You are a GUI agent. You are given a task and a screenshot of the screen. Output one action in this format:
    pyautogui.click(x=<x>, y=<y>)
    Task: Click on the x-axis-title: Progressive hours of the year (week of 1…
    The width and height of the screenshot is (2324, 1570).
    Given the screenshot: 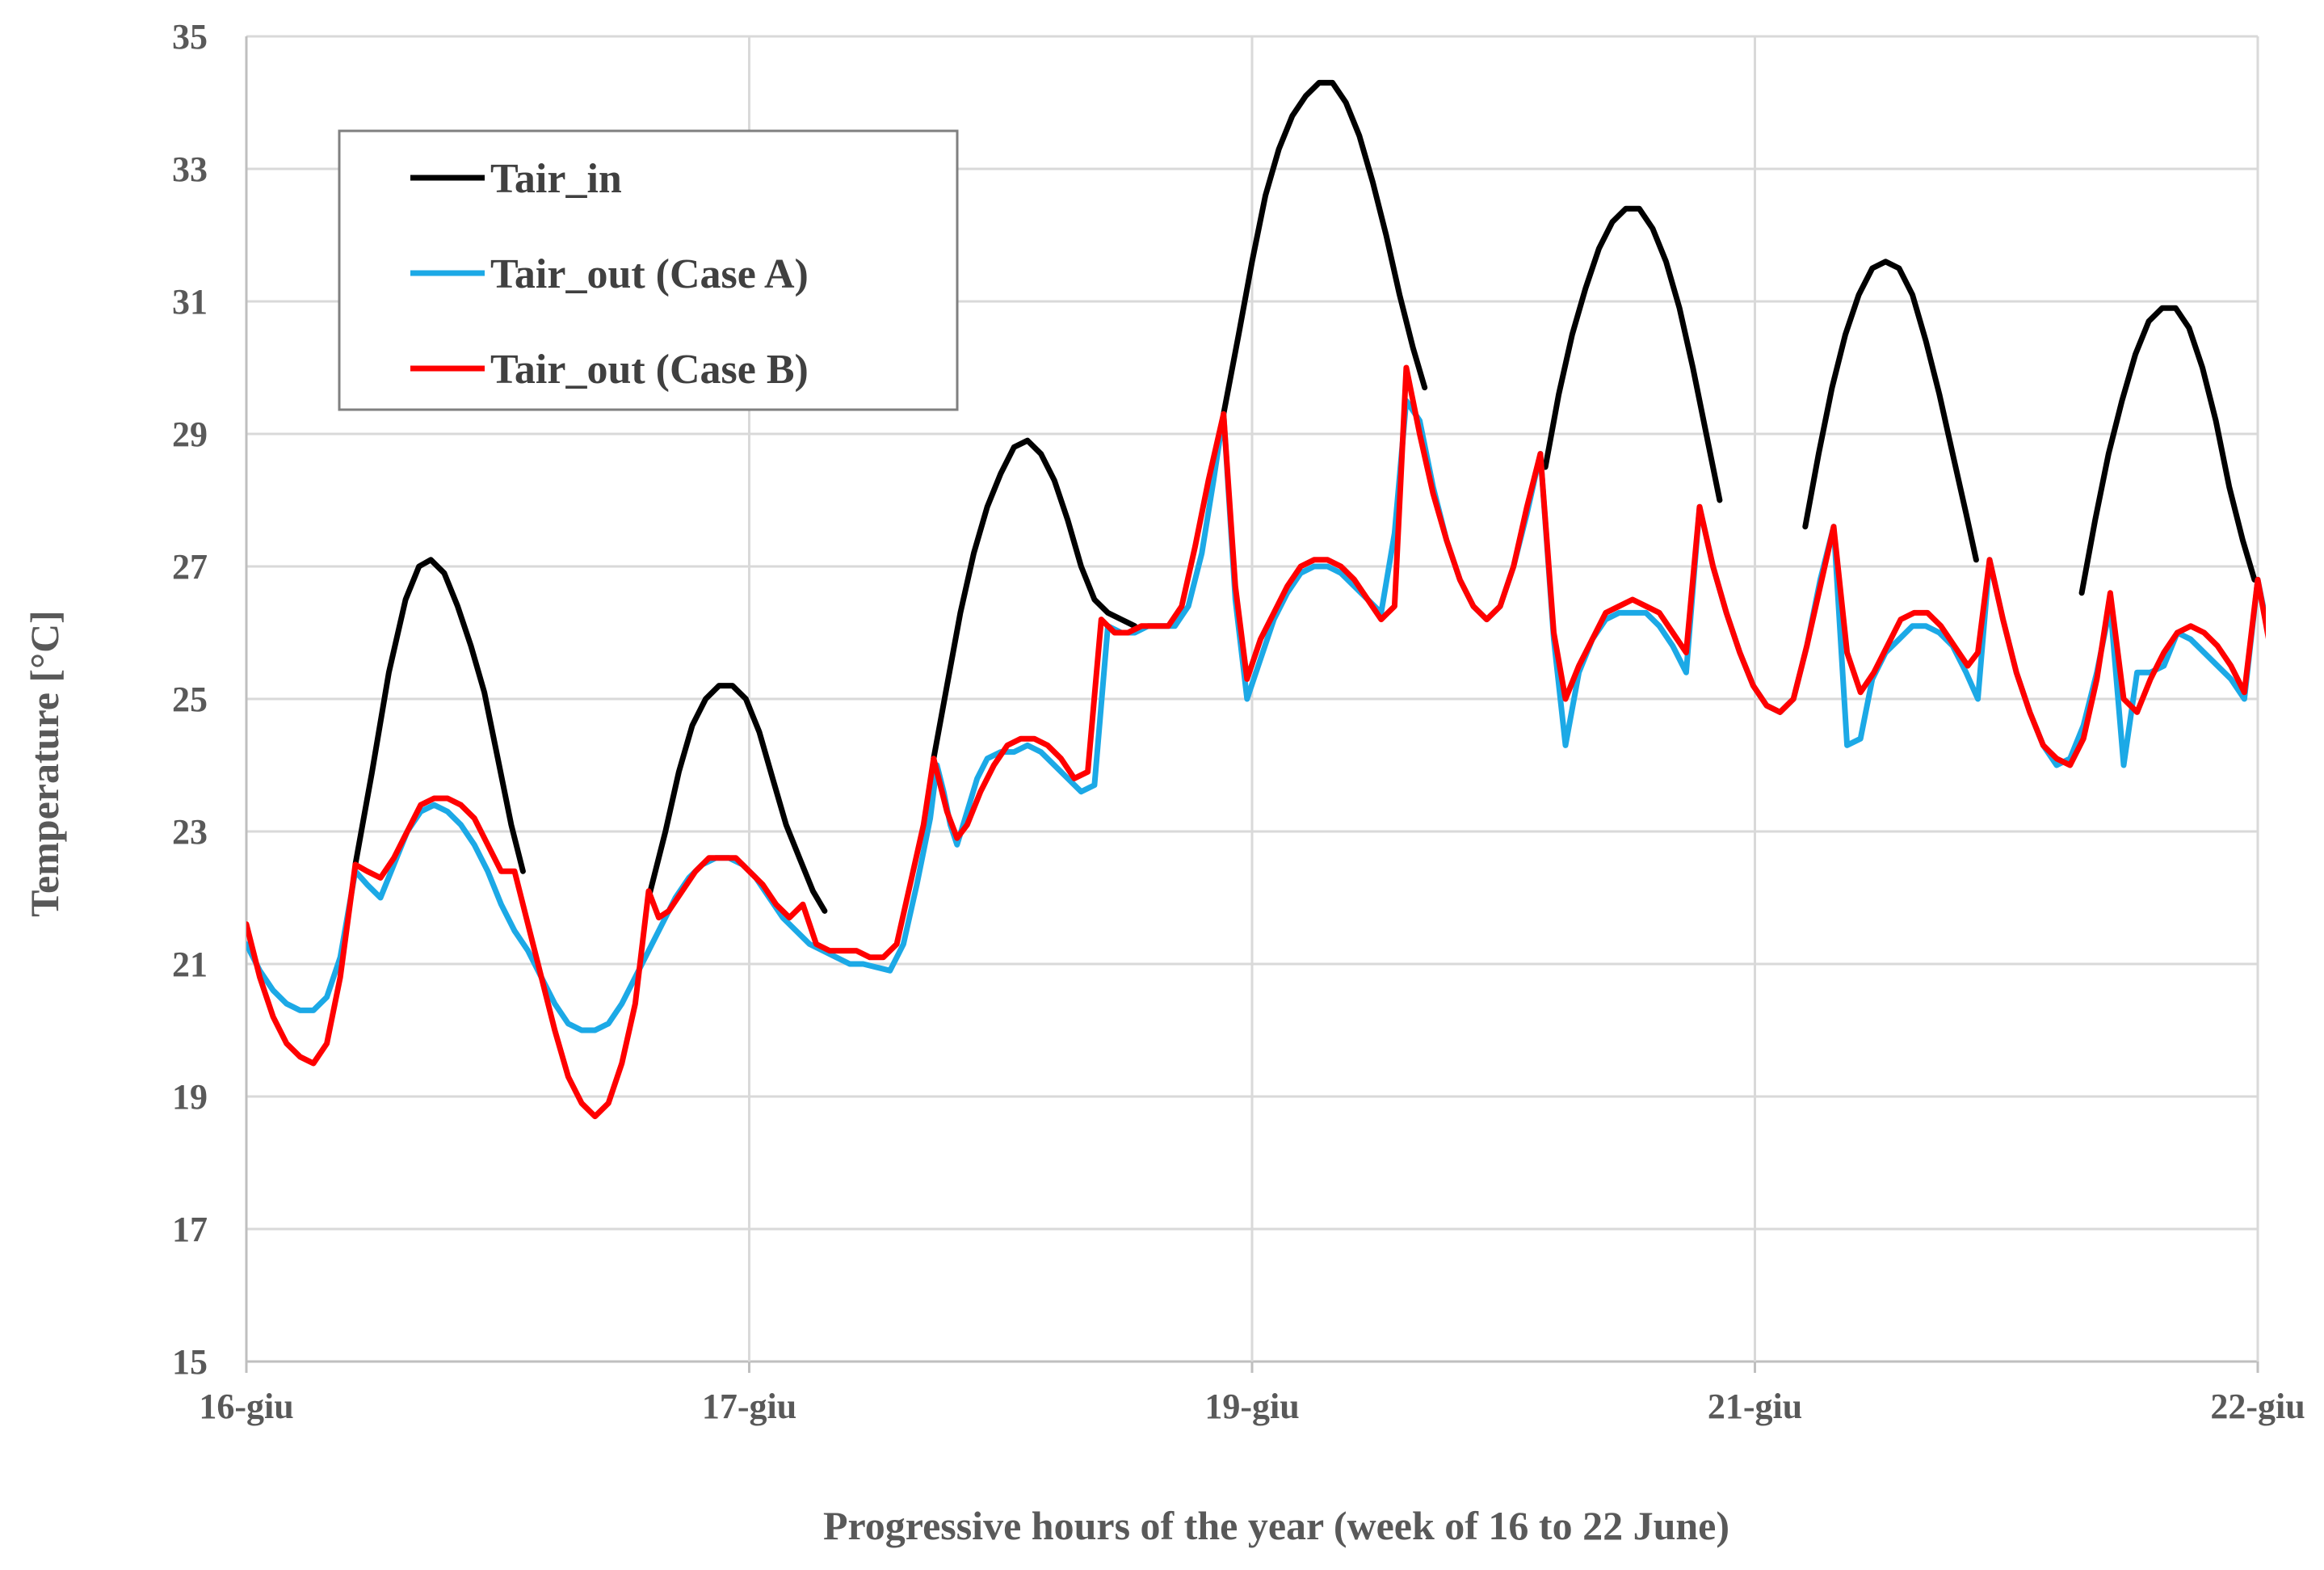 What is the action you would take?
    pyautogui.click(x=1276, y=1525)
    